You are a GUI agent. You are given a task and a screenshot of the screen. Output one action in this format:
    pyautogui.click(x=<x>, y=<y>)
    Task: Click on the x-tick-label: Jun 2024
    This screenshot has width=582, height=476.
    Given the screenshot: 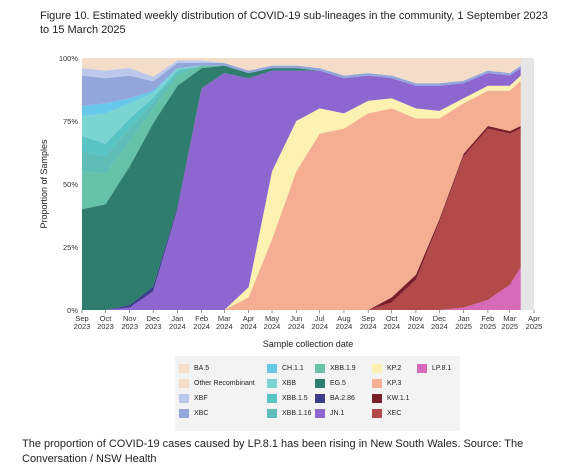 What is the action you would take?
    pyautogui.click(x=296, y=322)
    